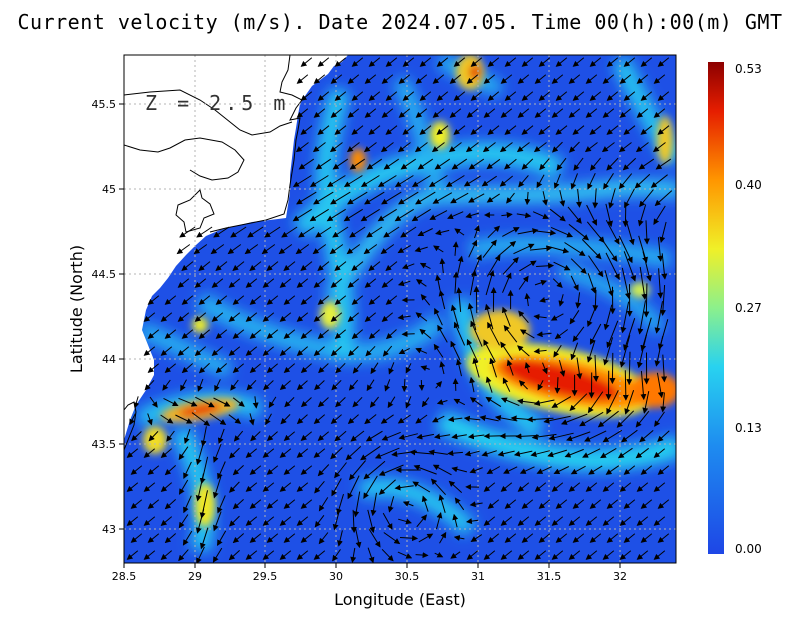  What do you see at coordinates (76, 309) in the screenshot?
I see `y-axis-label: Latitude (North)` at bounding box center [76, 309].